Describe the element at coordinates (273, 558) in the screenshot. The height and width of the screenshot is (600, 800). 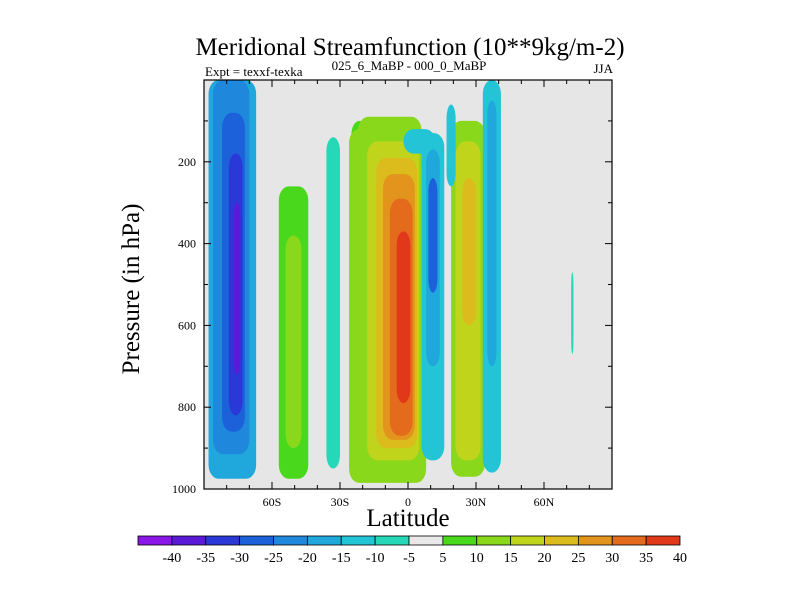
I see `colorbar-label: -25` at that location.